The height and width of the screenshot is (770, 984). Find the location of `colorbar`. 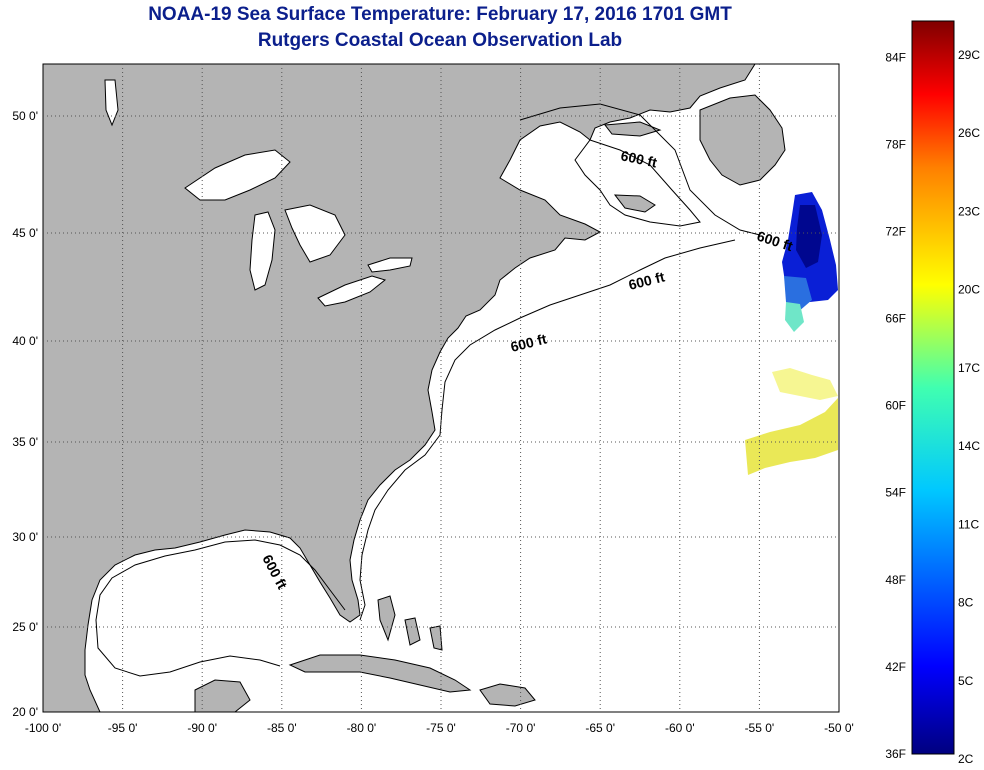

colorbar is located at coordinates (933, 387).